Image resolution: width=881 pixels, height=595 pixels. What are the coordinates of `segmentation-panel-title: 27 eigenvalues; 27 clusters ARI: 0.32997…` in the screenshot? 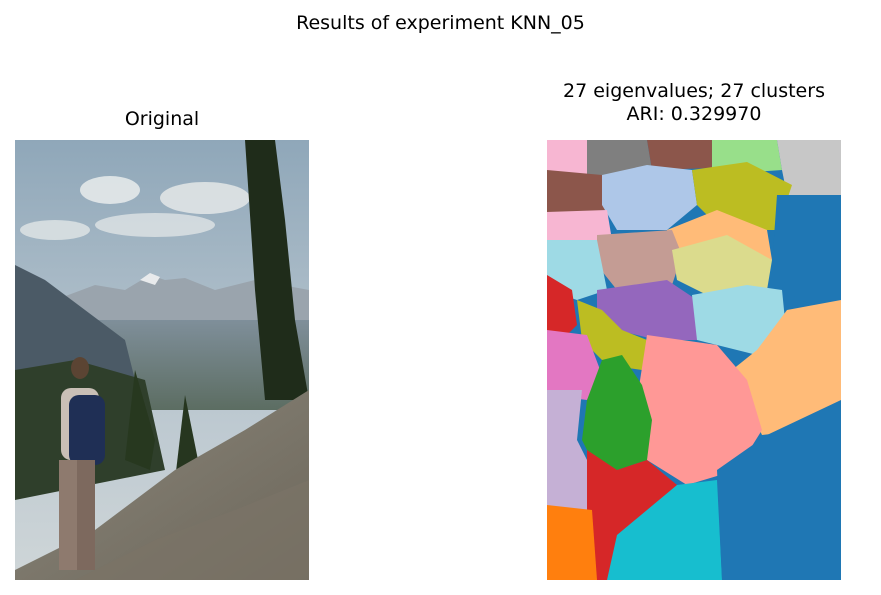 It's located at (680, 103).